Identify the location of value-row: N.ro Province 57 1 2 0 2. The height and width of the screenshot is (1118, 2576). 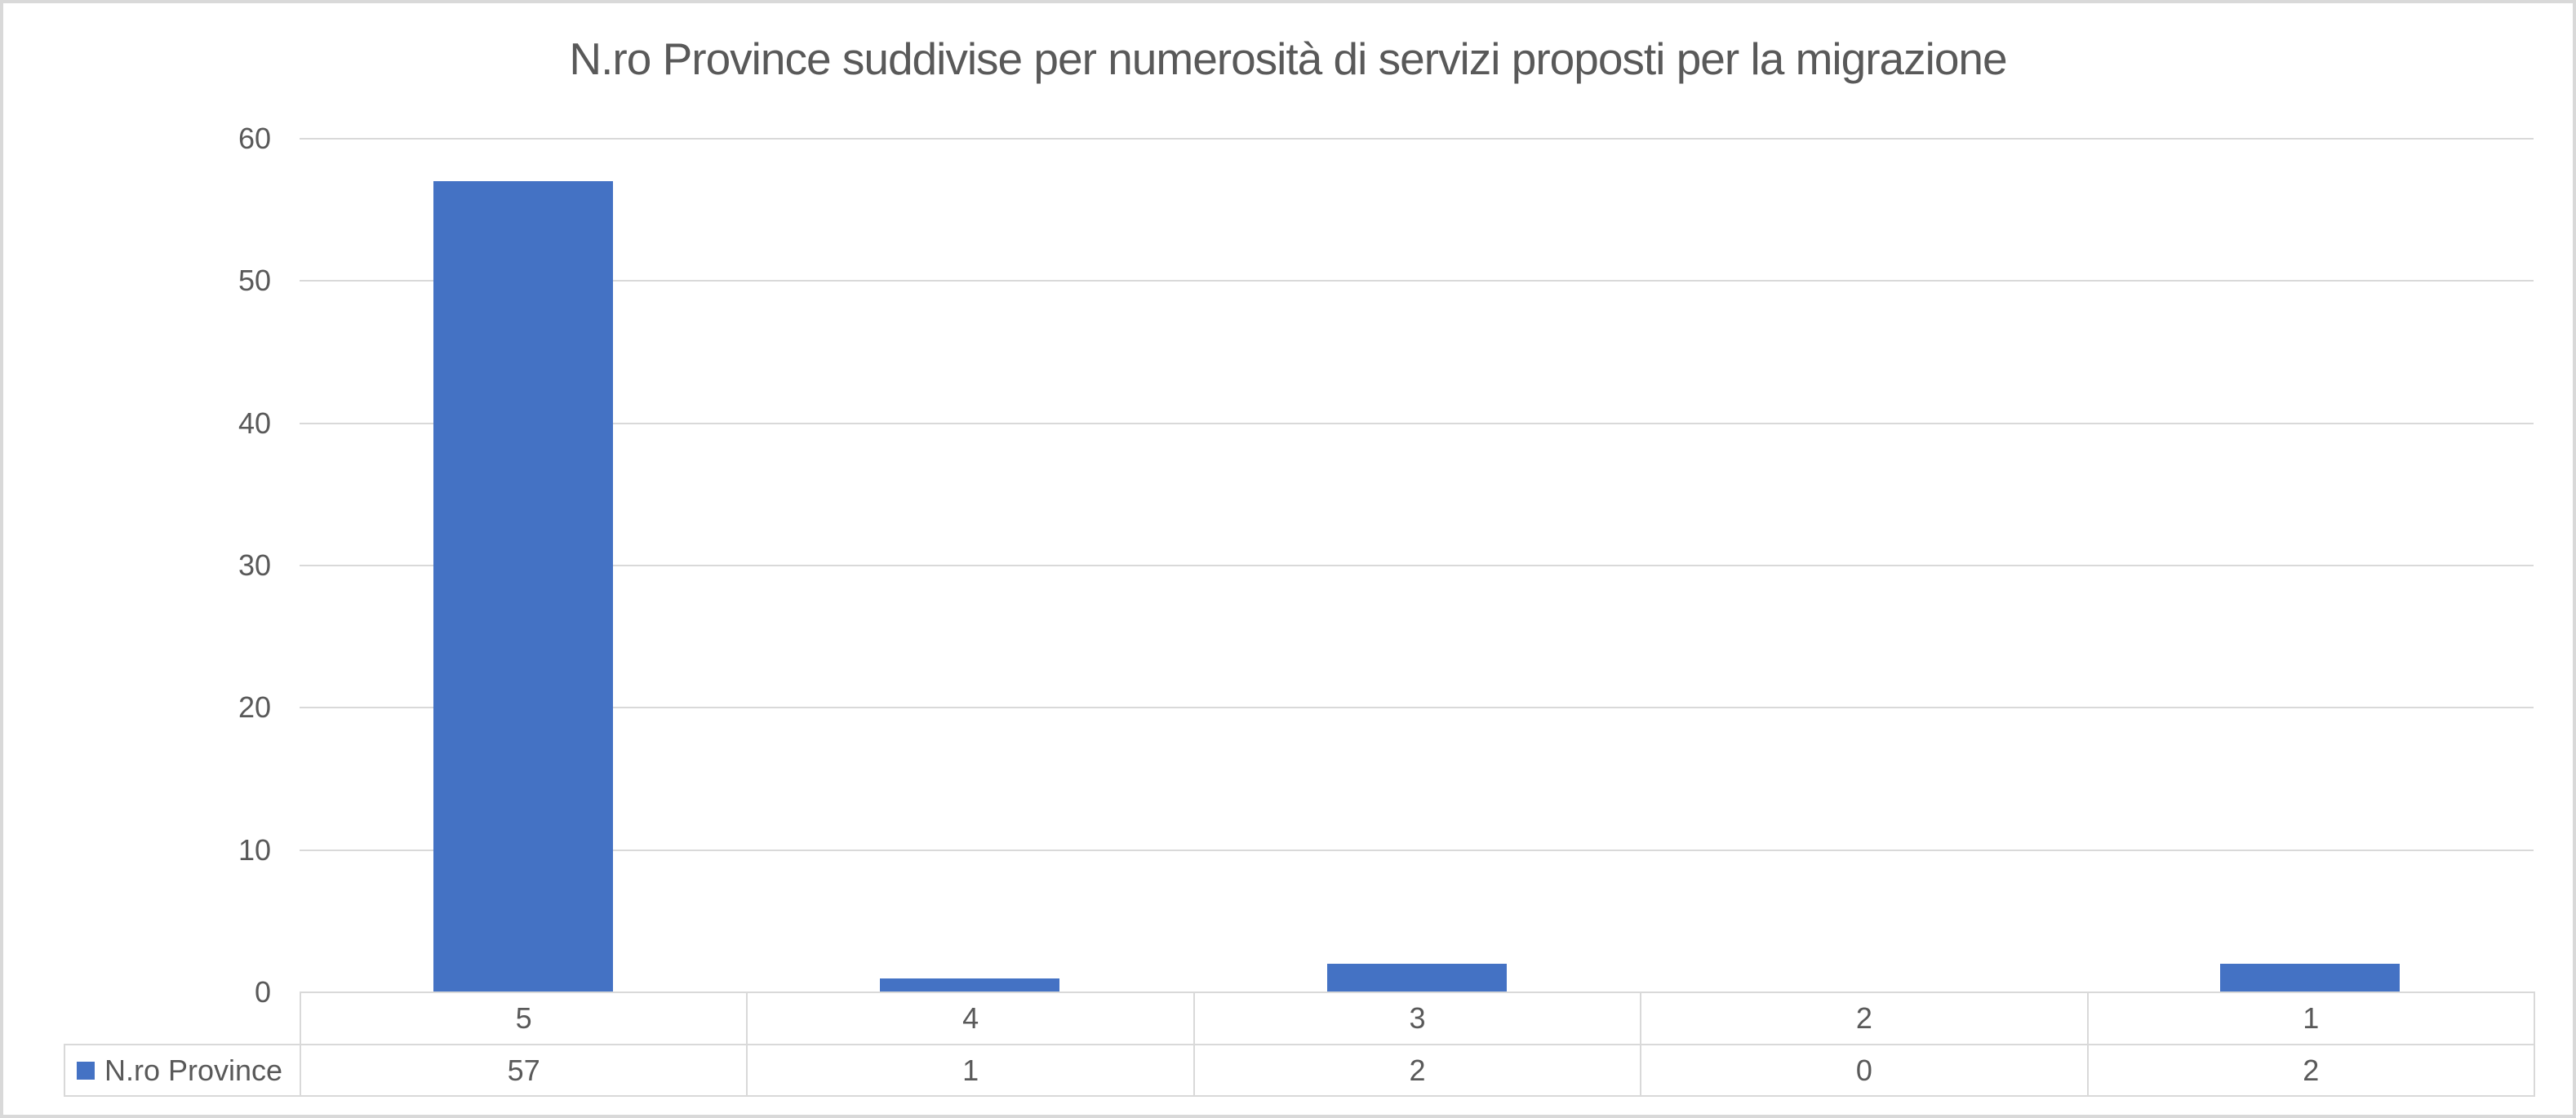
(1300, 1070).